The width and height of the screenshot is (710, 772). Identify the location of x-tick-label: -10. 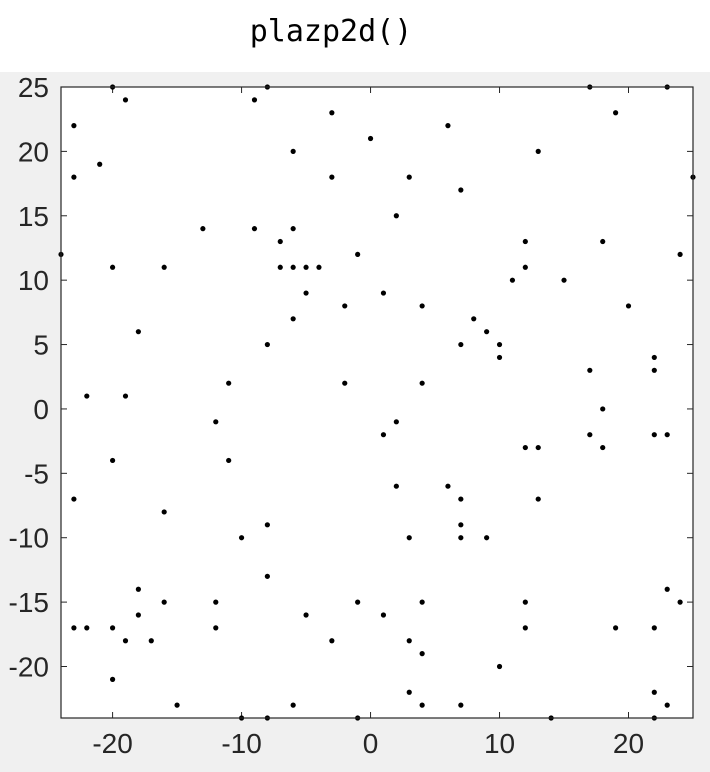
(241, 743).